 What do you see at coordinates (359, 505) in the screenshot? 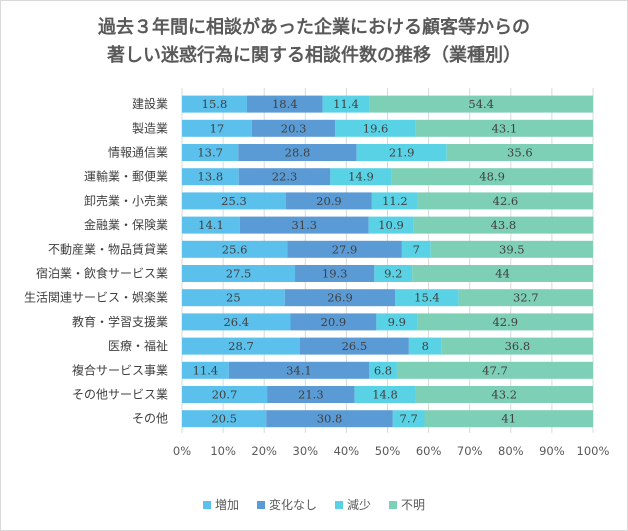
I see `legend-label: 減少` at bounding box center [359, 505].